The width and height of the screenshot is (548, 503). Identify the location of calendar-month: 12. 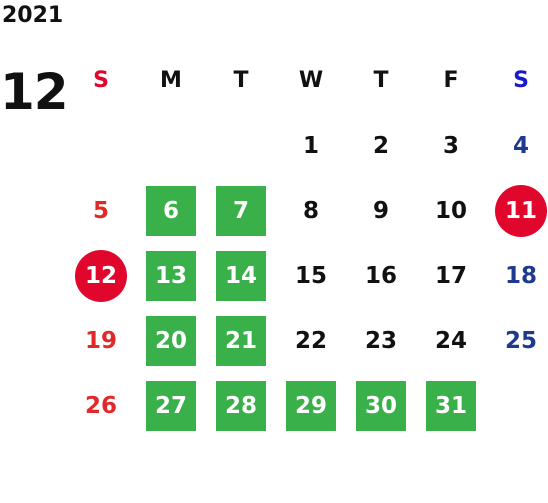
(34, 92).